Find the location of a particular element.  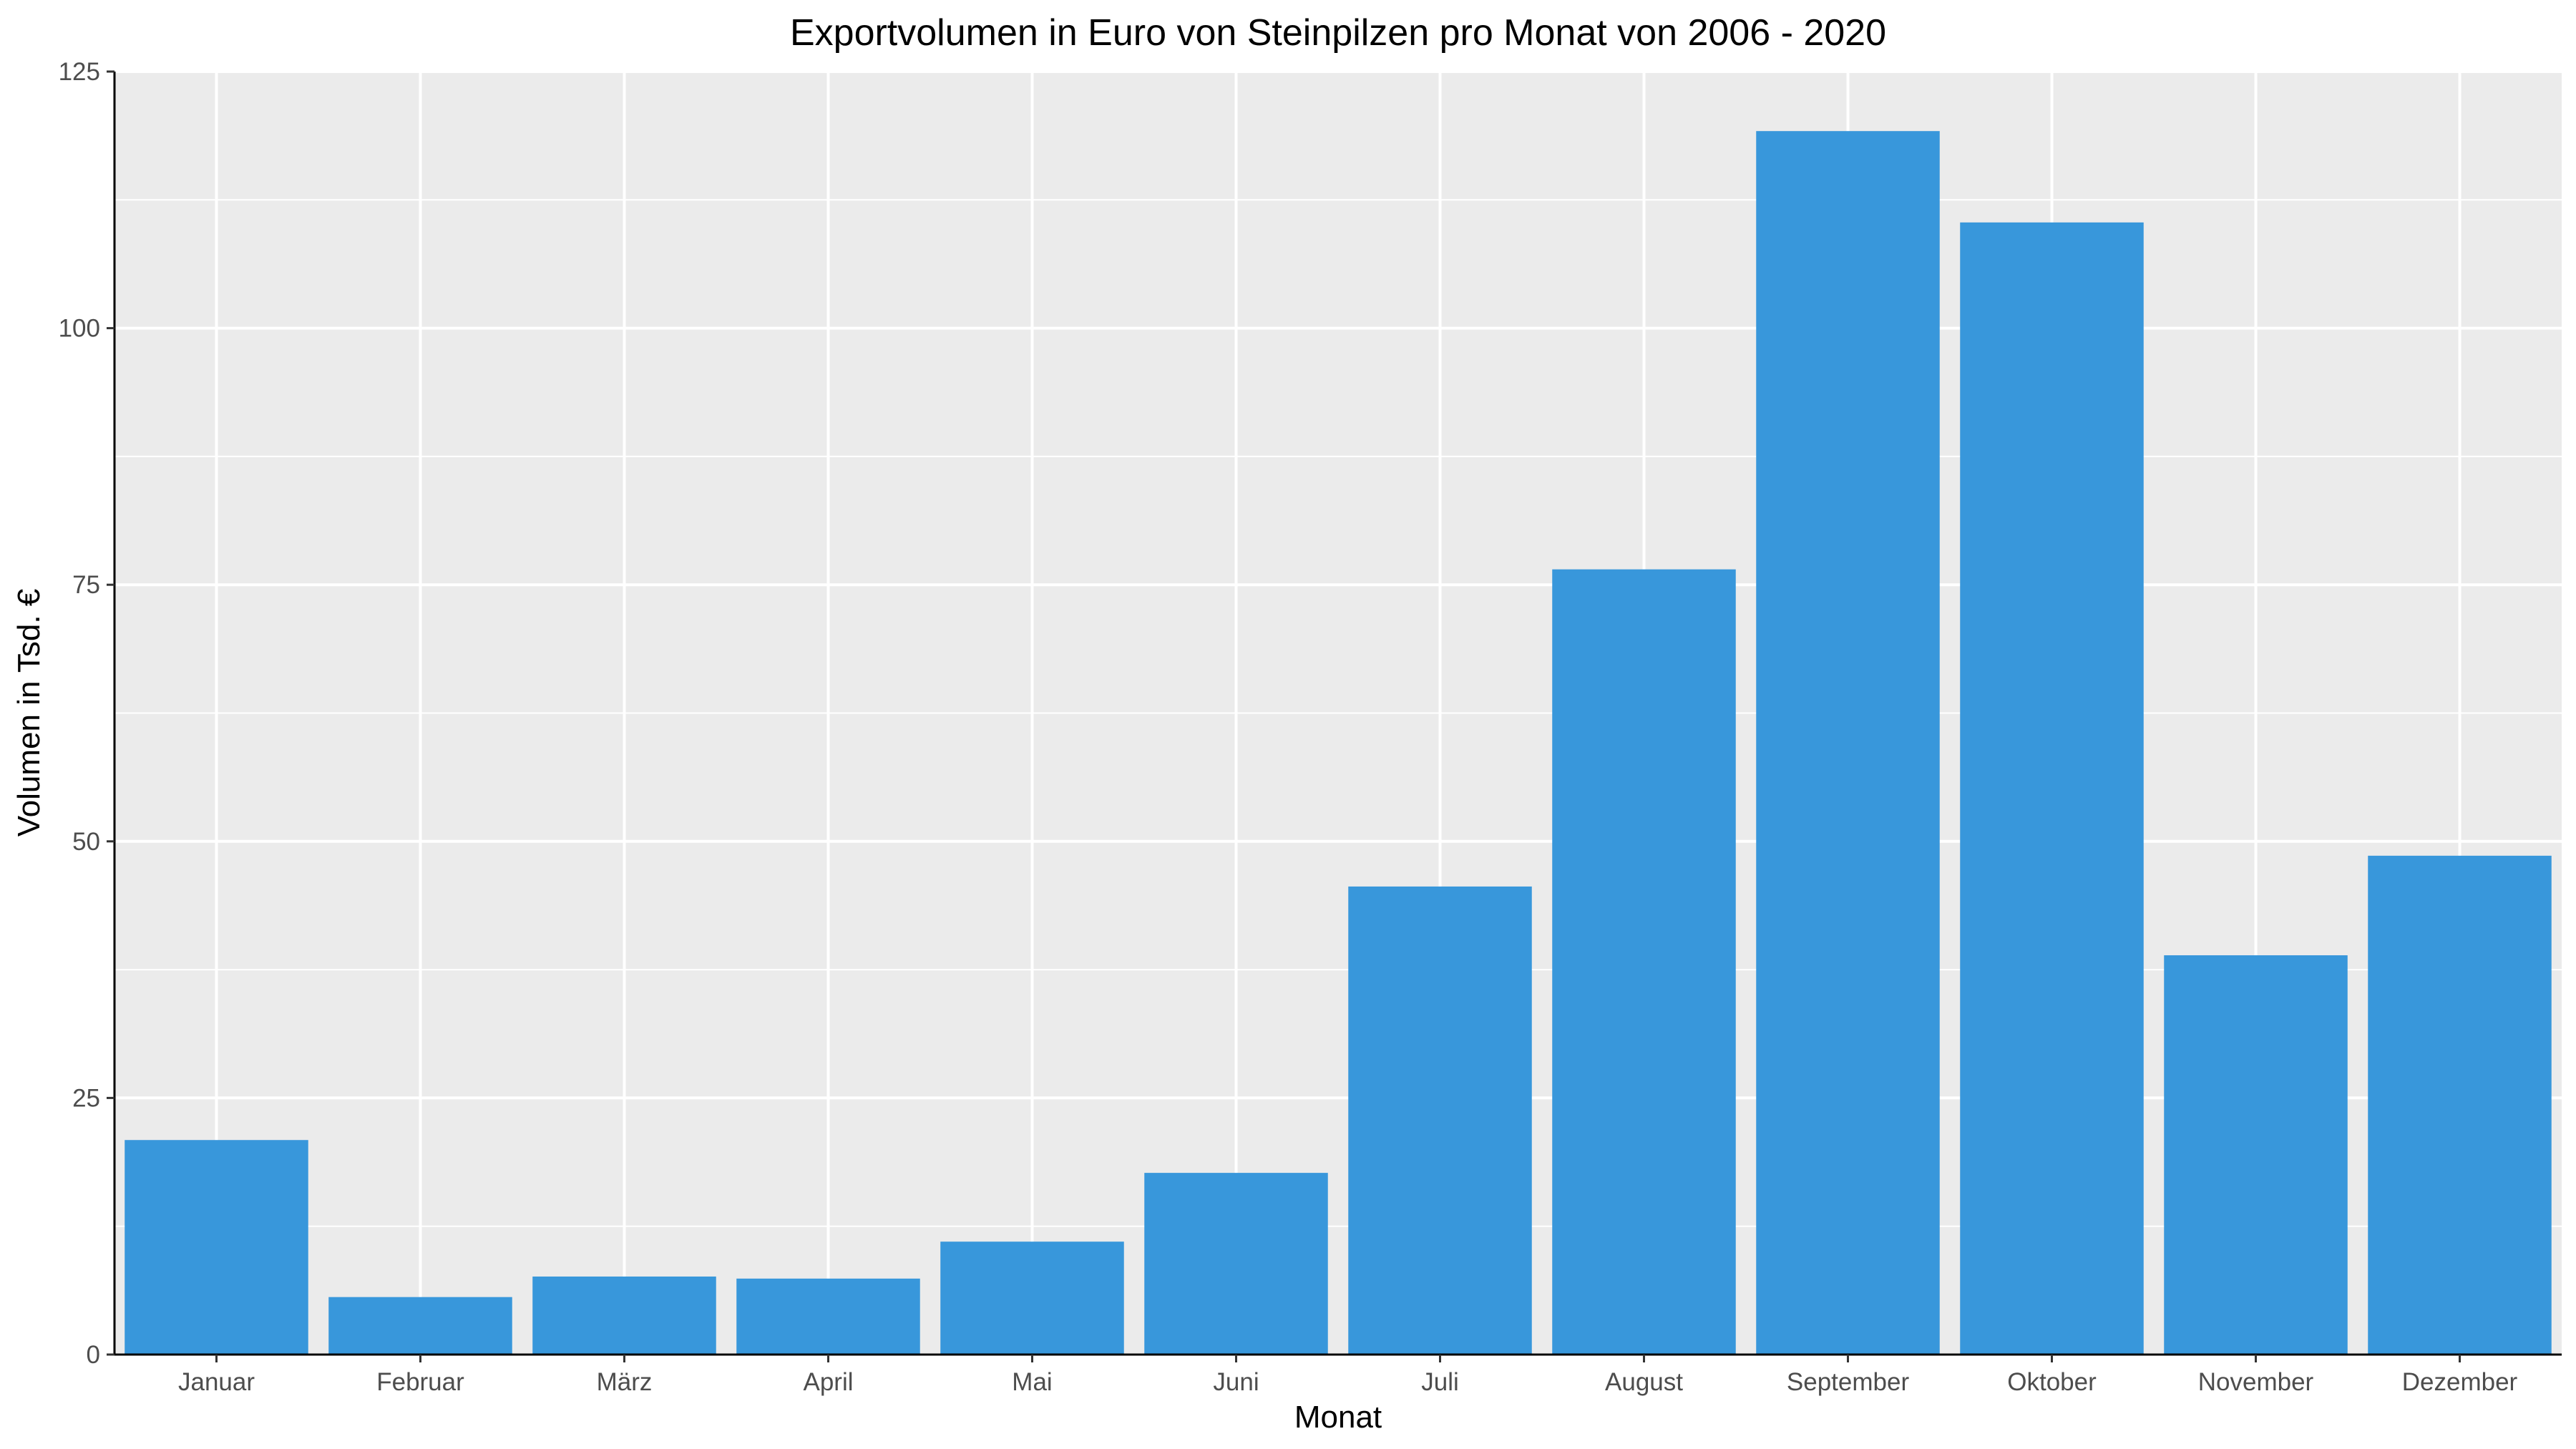

x-tick-label: August is located at coordinates (1644, 1382).